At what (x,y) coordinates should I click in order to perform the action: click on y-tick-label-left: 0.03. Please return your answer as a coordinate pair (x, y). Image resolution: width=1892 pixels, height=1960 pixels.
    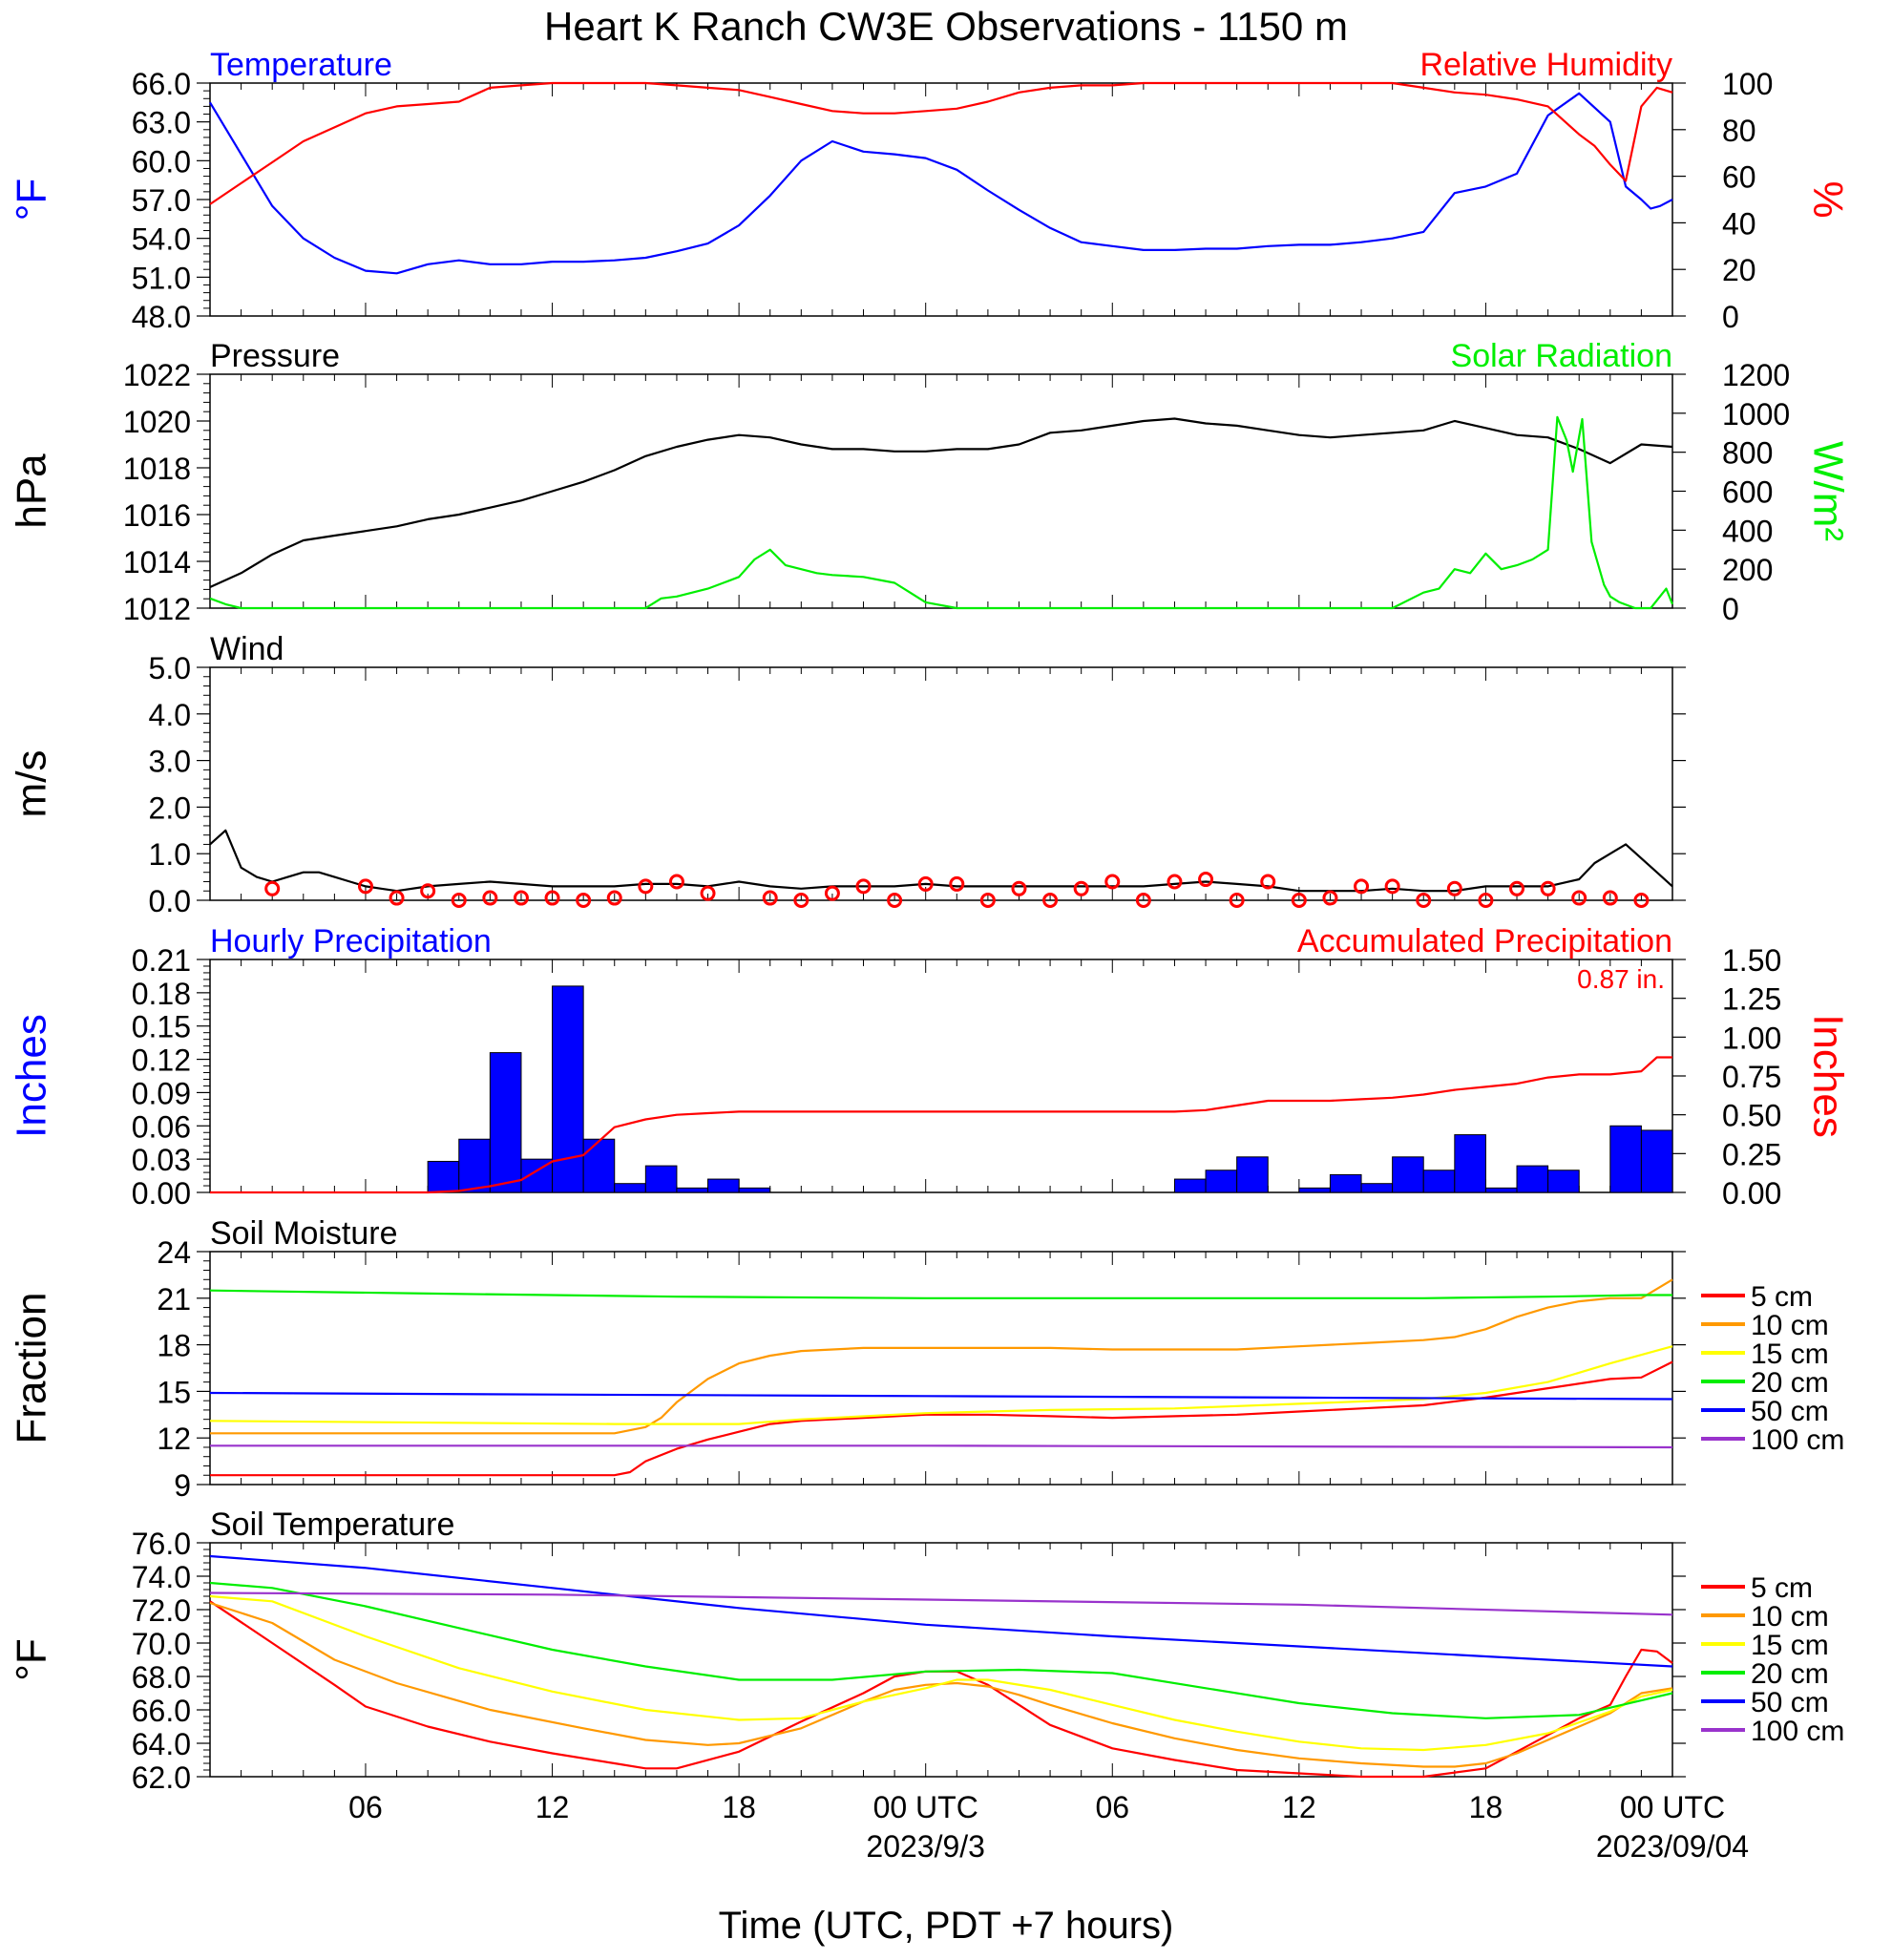
    Looking at the image, I should click on (161, 1160).